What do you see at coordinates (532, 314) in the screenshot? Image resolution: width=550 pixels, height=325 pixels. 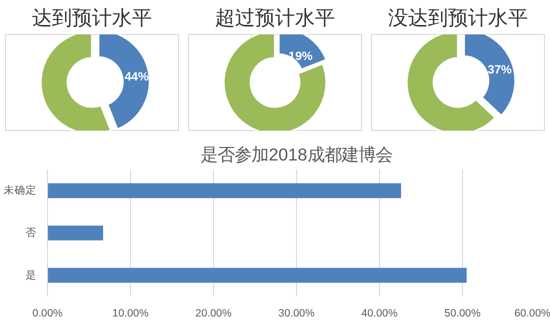 I see `x-tick-label: 60.00%` at bounding box center [532, 314].